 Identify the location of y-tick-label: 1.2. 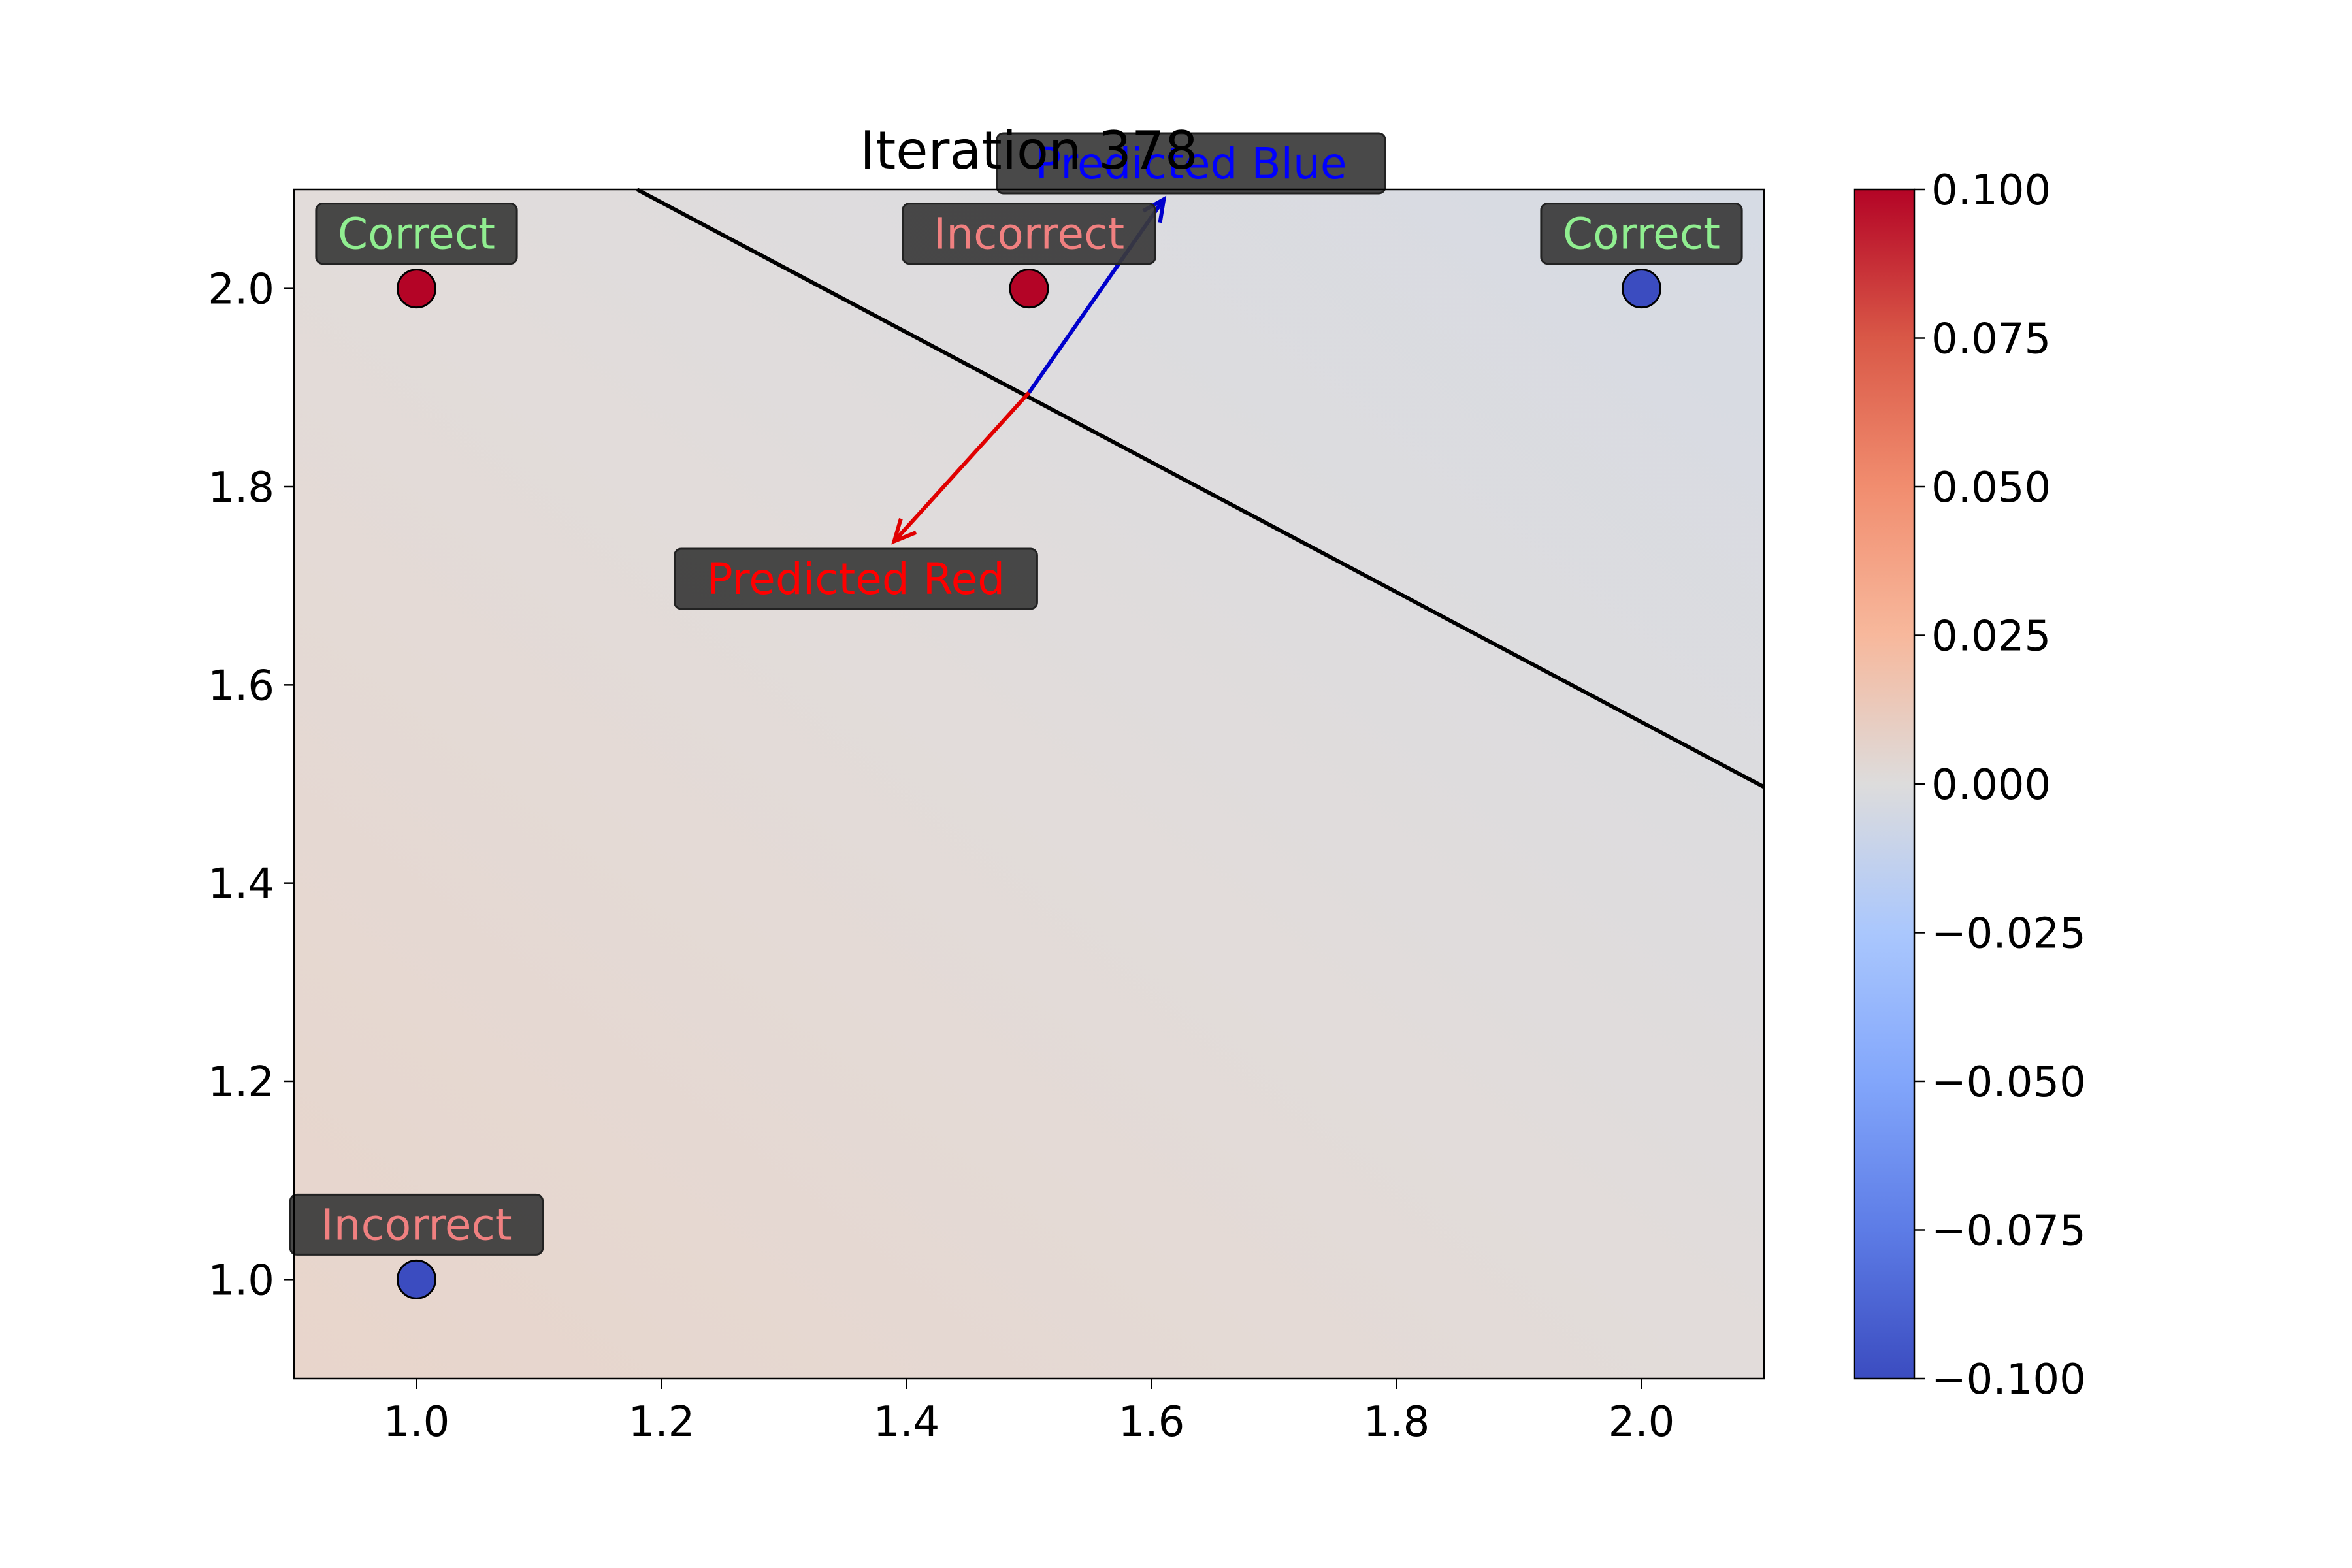
(241, 1082).